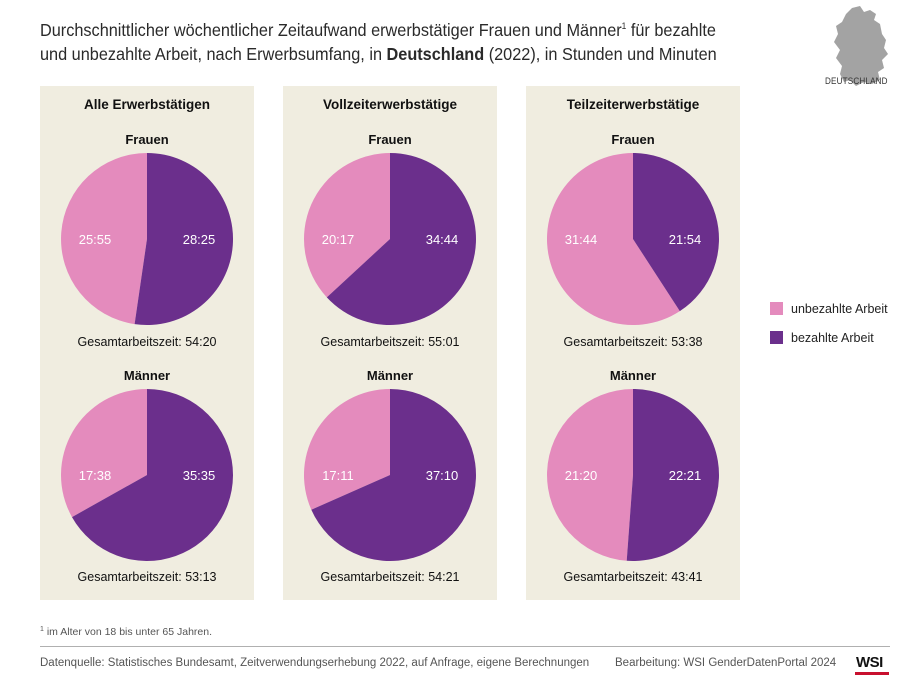 The height and width of the screenshot is (681, 902). I want to click on pie-svg: 21:54 31:44, so click(632, 238).